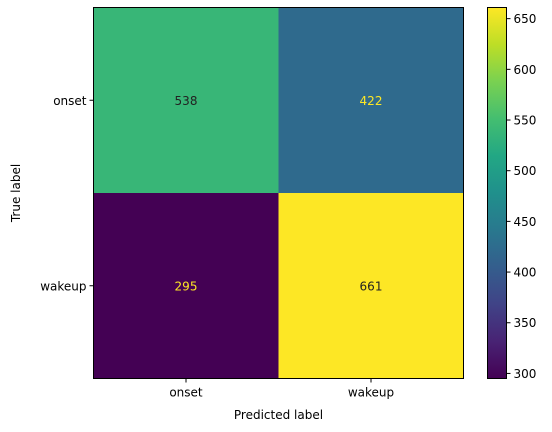 The image size is (552, 432). What do you see at coordinates (67, 193) in the screenshot?
I see `y-axis-ticks: onset wakeup` at bounding box center [67, 193].